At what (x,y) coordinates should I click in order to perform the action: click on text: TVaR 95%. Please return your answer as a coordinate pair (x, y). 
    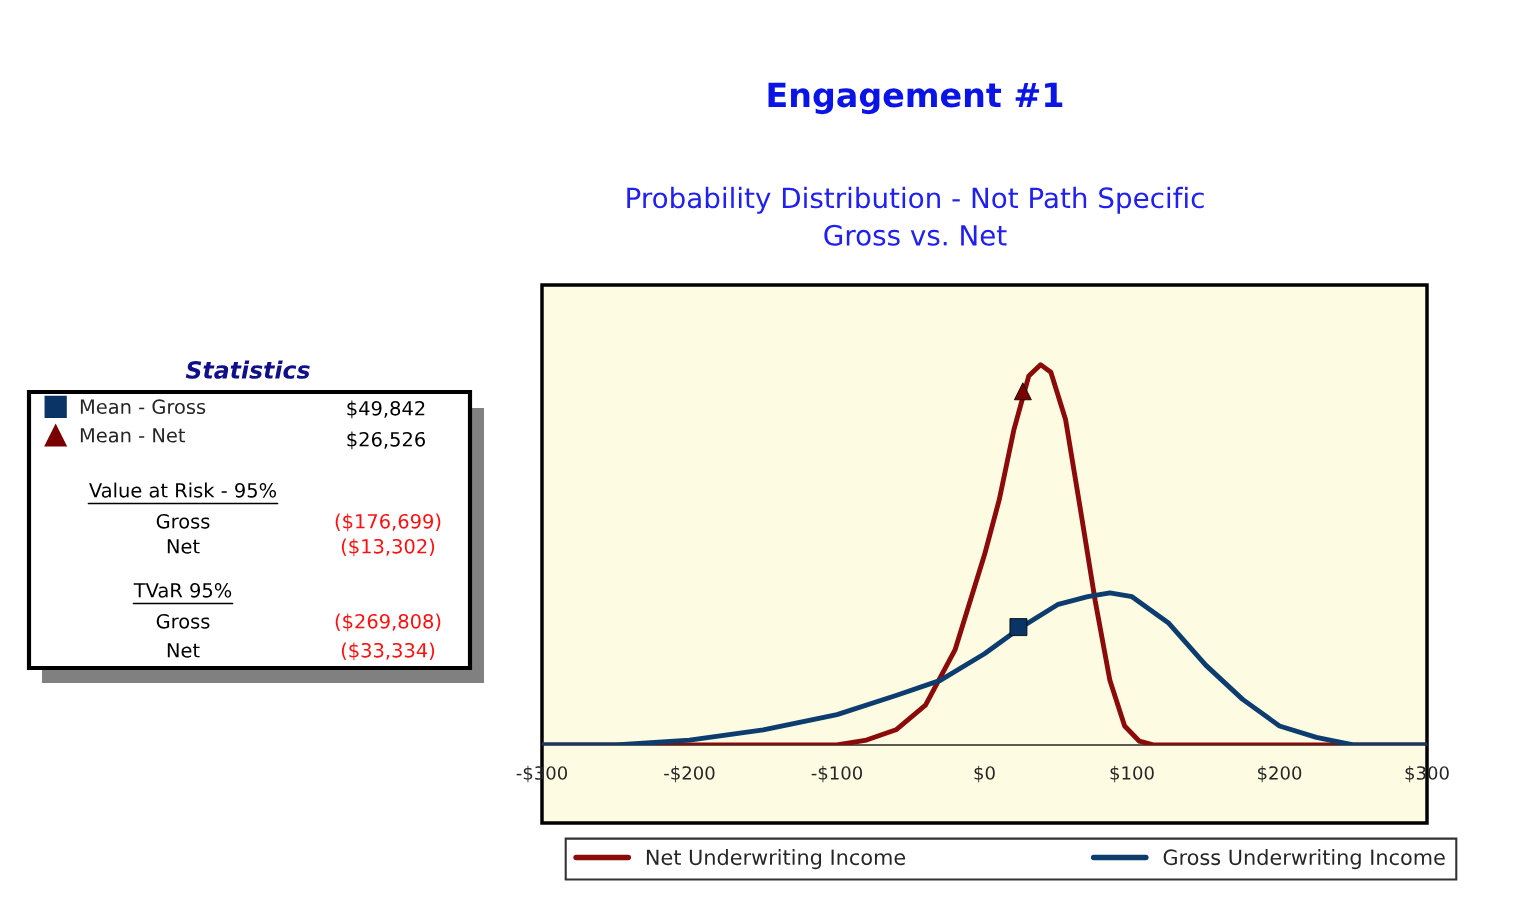
    Looking at the image, I should click on (182, 590).